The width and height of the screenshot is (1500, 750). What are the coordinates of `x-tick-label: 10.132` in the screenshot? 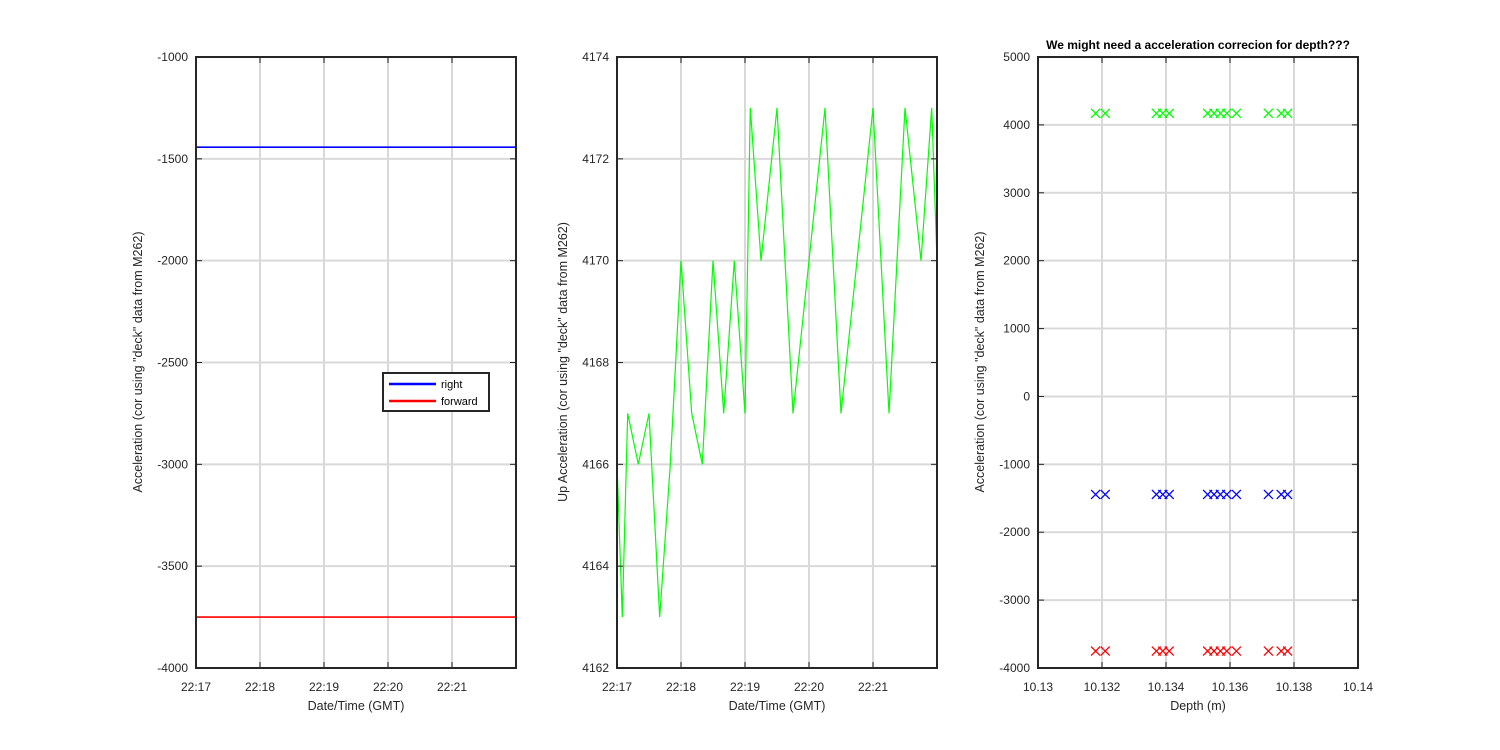 It's located at (1102, 687).